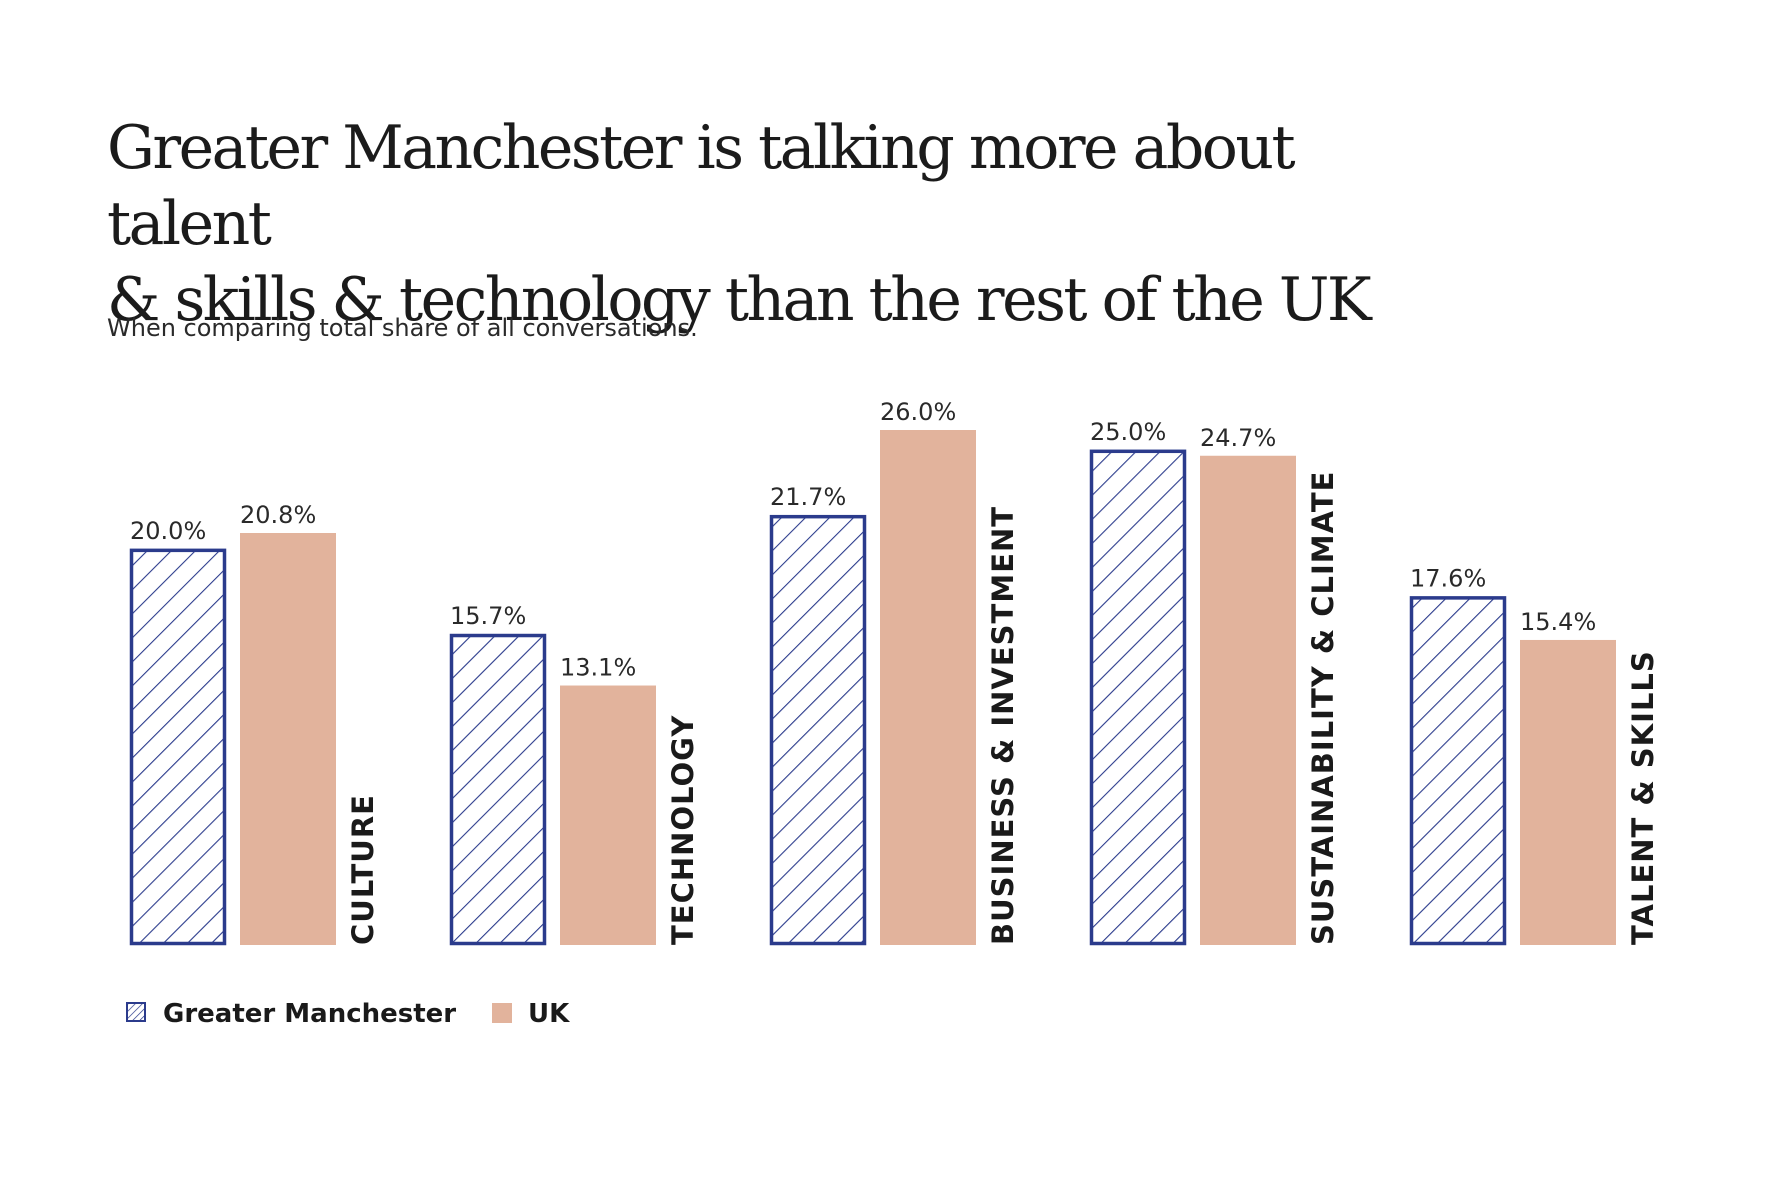  Describe the element at coordinates (1558, 622) in the screenshot. I see `value-label-uk-talent-skills: 15.4%` at that location.